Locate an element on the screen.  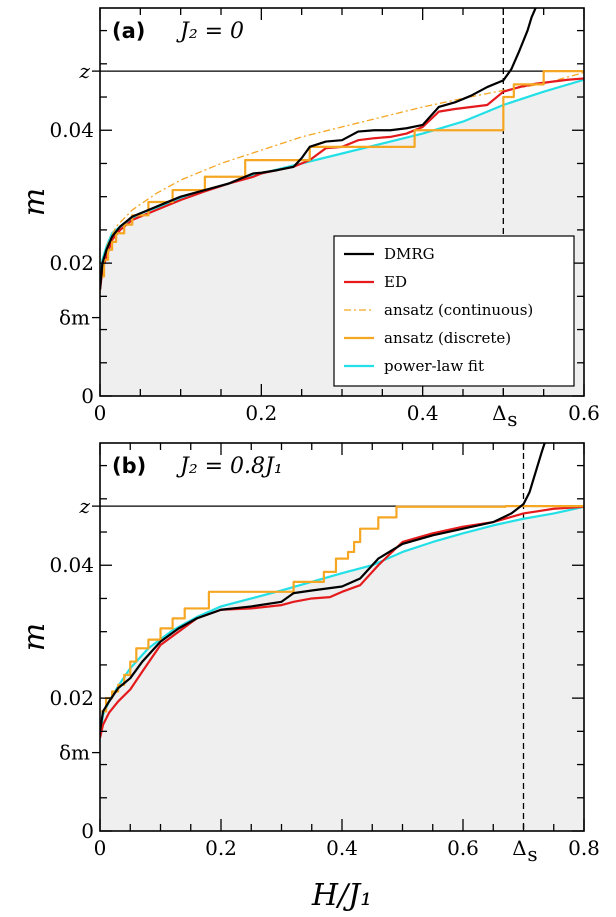
legend-box is located at coordinates (454, 311).